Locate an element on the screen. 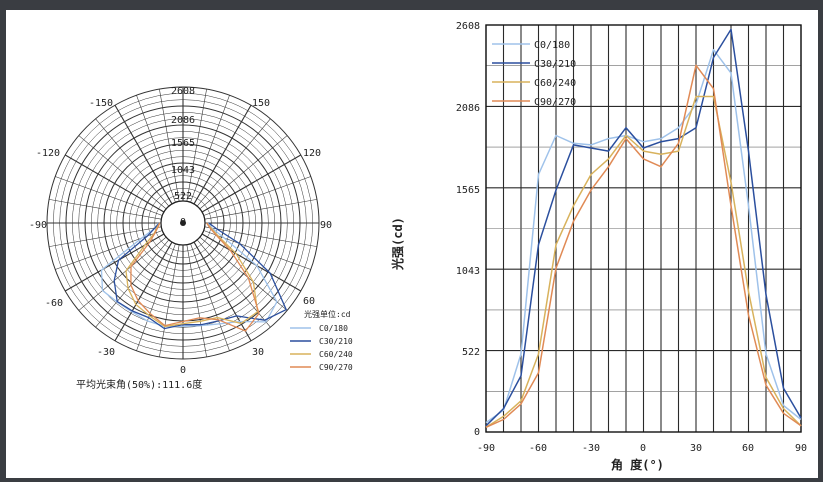 The height and width of the screenshot is (482, 823). polar-angle-tick-m120: -120 is located at coordinates (48, 153).